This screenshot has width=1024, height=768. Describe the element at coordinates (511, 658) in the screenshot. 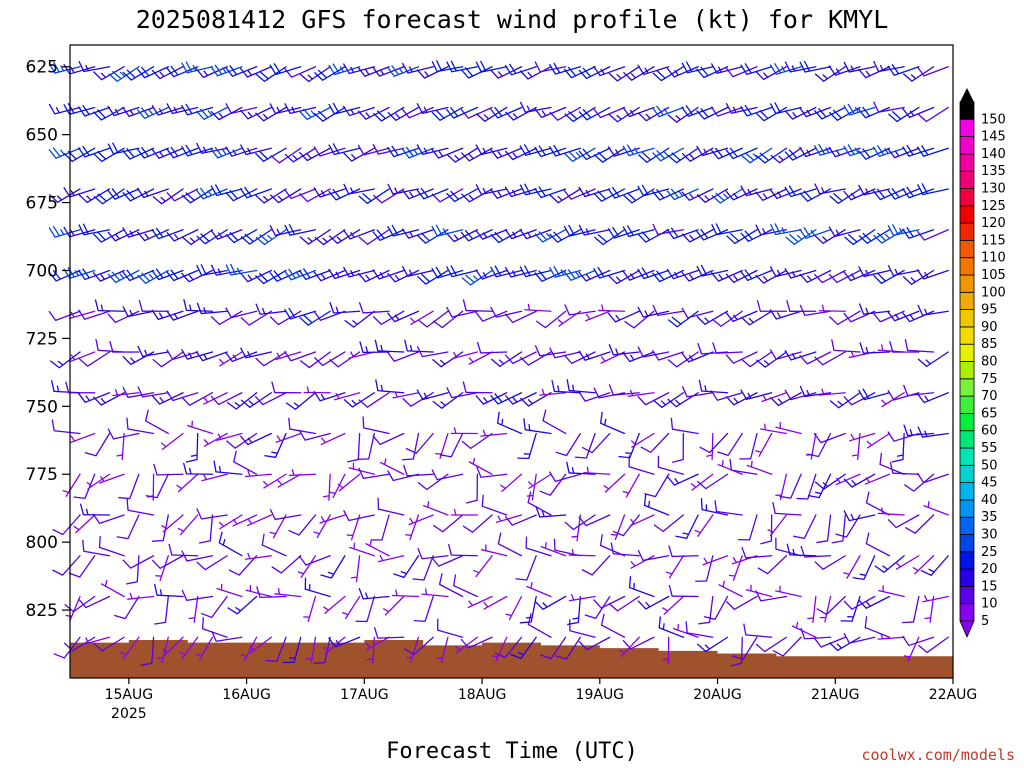

I see `terrain-layer` at that location.